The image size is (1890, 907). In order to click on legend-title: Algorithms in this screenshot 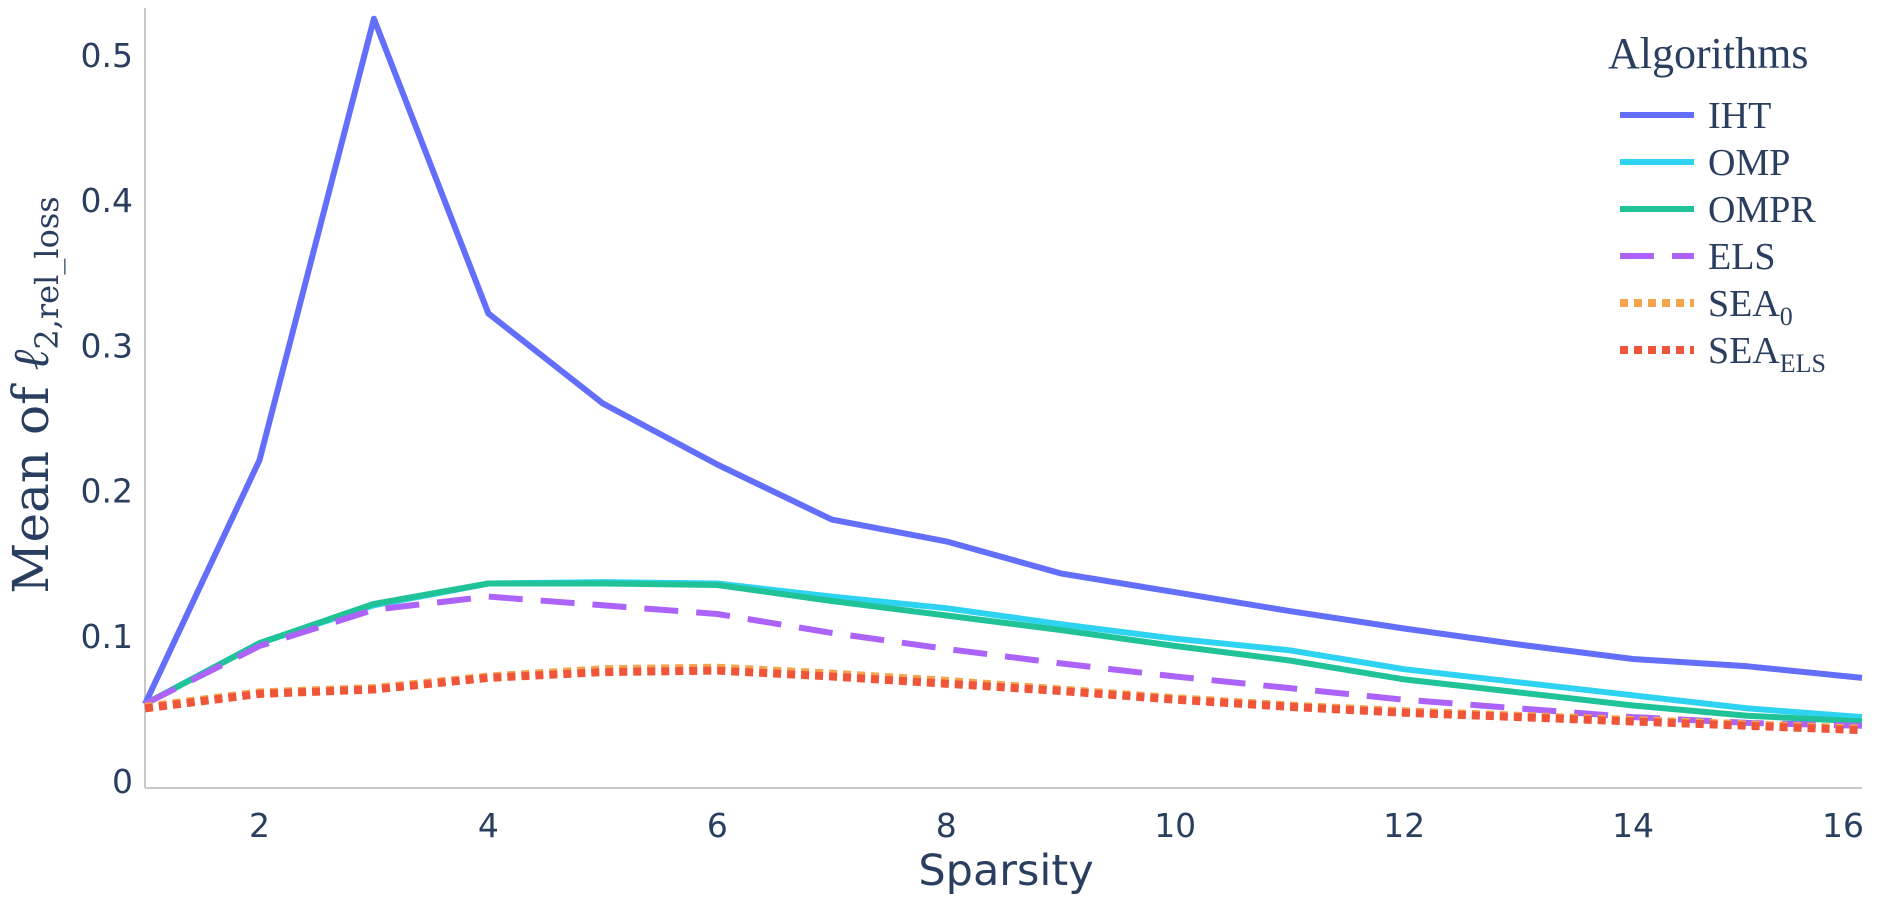, I will do `click(1708, 53)`.